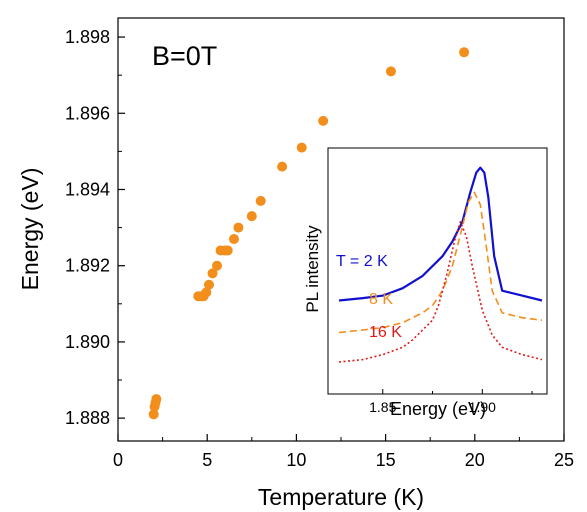 This screenshot has width=587, height=512. Describe the element at coordinates (184, 56) in the screenshot. I see `main-annotation: B=0T` at that location.